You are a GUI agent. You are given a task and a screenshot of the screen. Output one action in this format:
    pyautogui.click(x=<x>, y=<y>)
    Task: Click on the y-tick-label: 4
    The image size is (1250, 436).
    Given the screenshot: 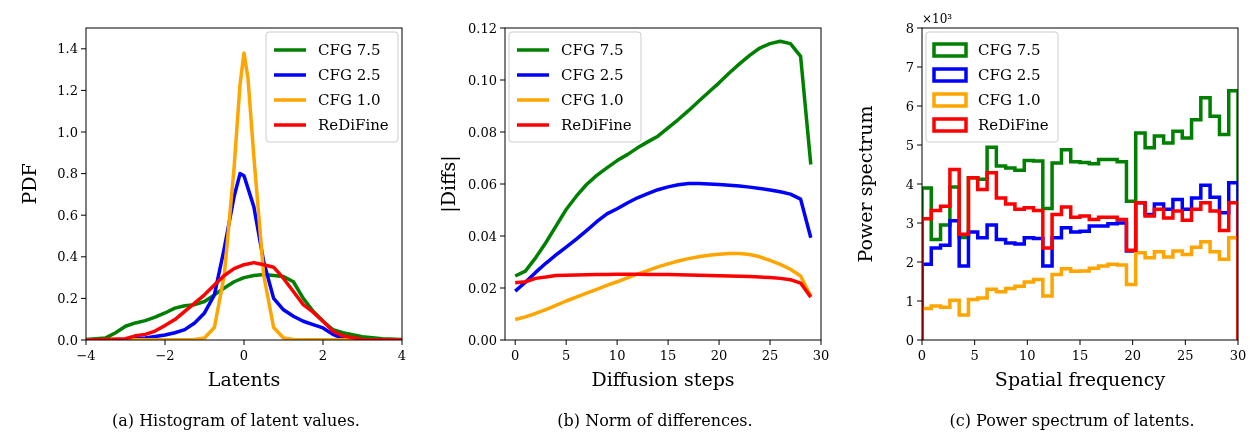 What is the action you would take?
    pyautogui.click(x=909, y=184)
    